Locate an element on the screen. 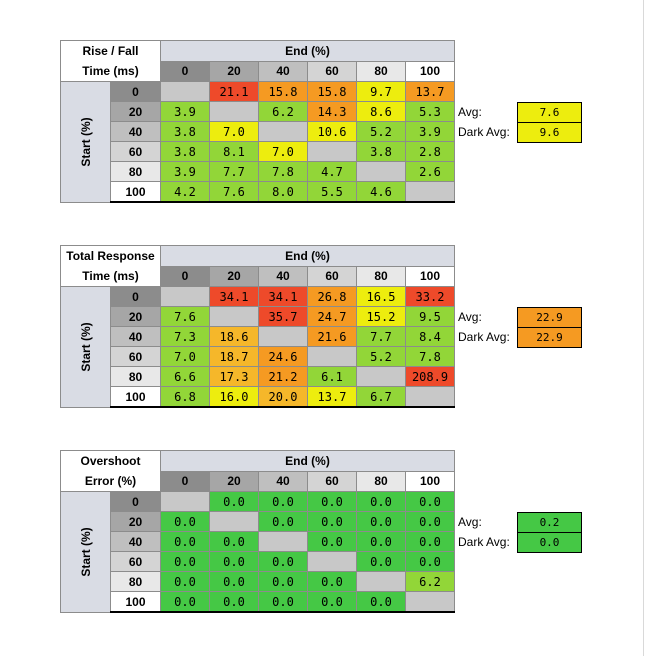 This screenshot has width=646, height=656. value-cell: 15.8 is located at coordinates (283, 91).